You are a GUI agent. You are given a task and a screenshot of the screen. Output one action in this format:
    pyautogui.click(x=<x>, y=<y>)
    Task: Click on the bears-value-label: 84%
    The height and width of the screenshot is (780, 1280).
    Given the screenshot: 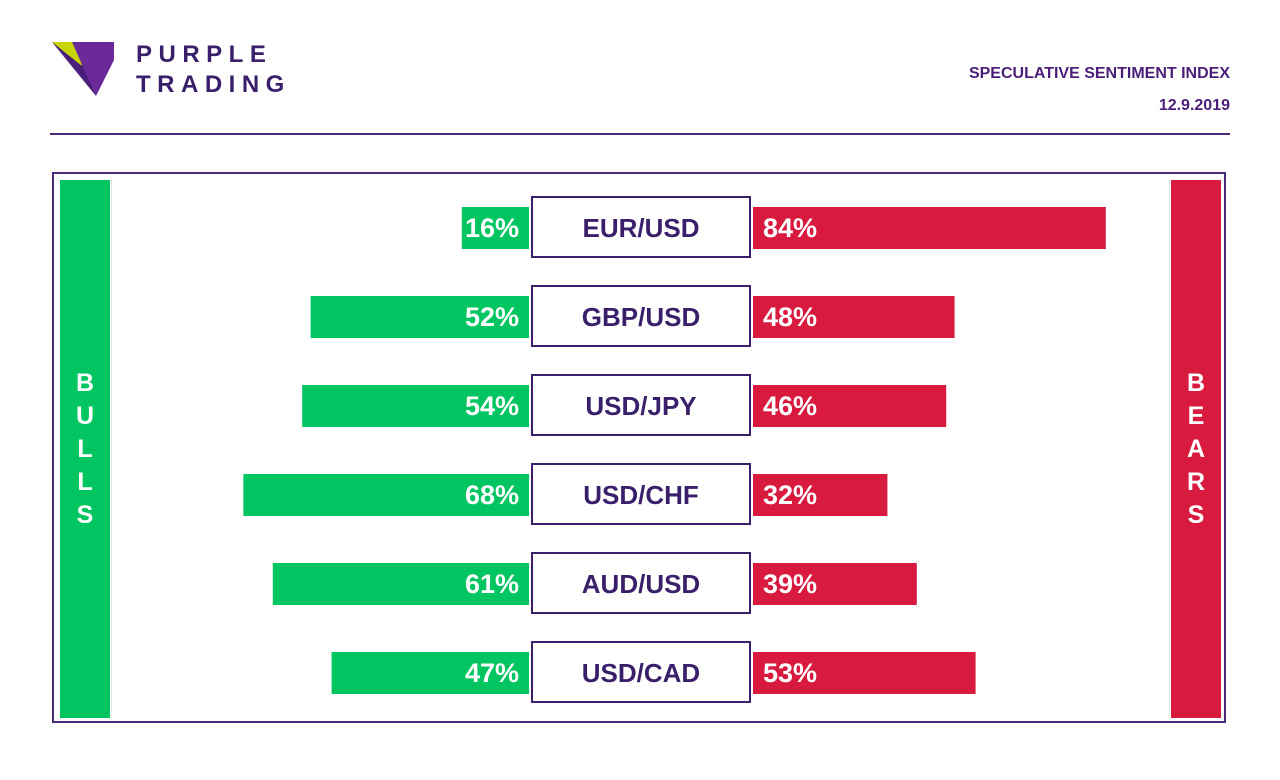 What is the action you would take?
    pyautogui.click(x=790, y=228)
    